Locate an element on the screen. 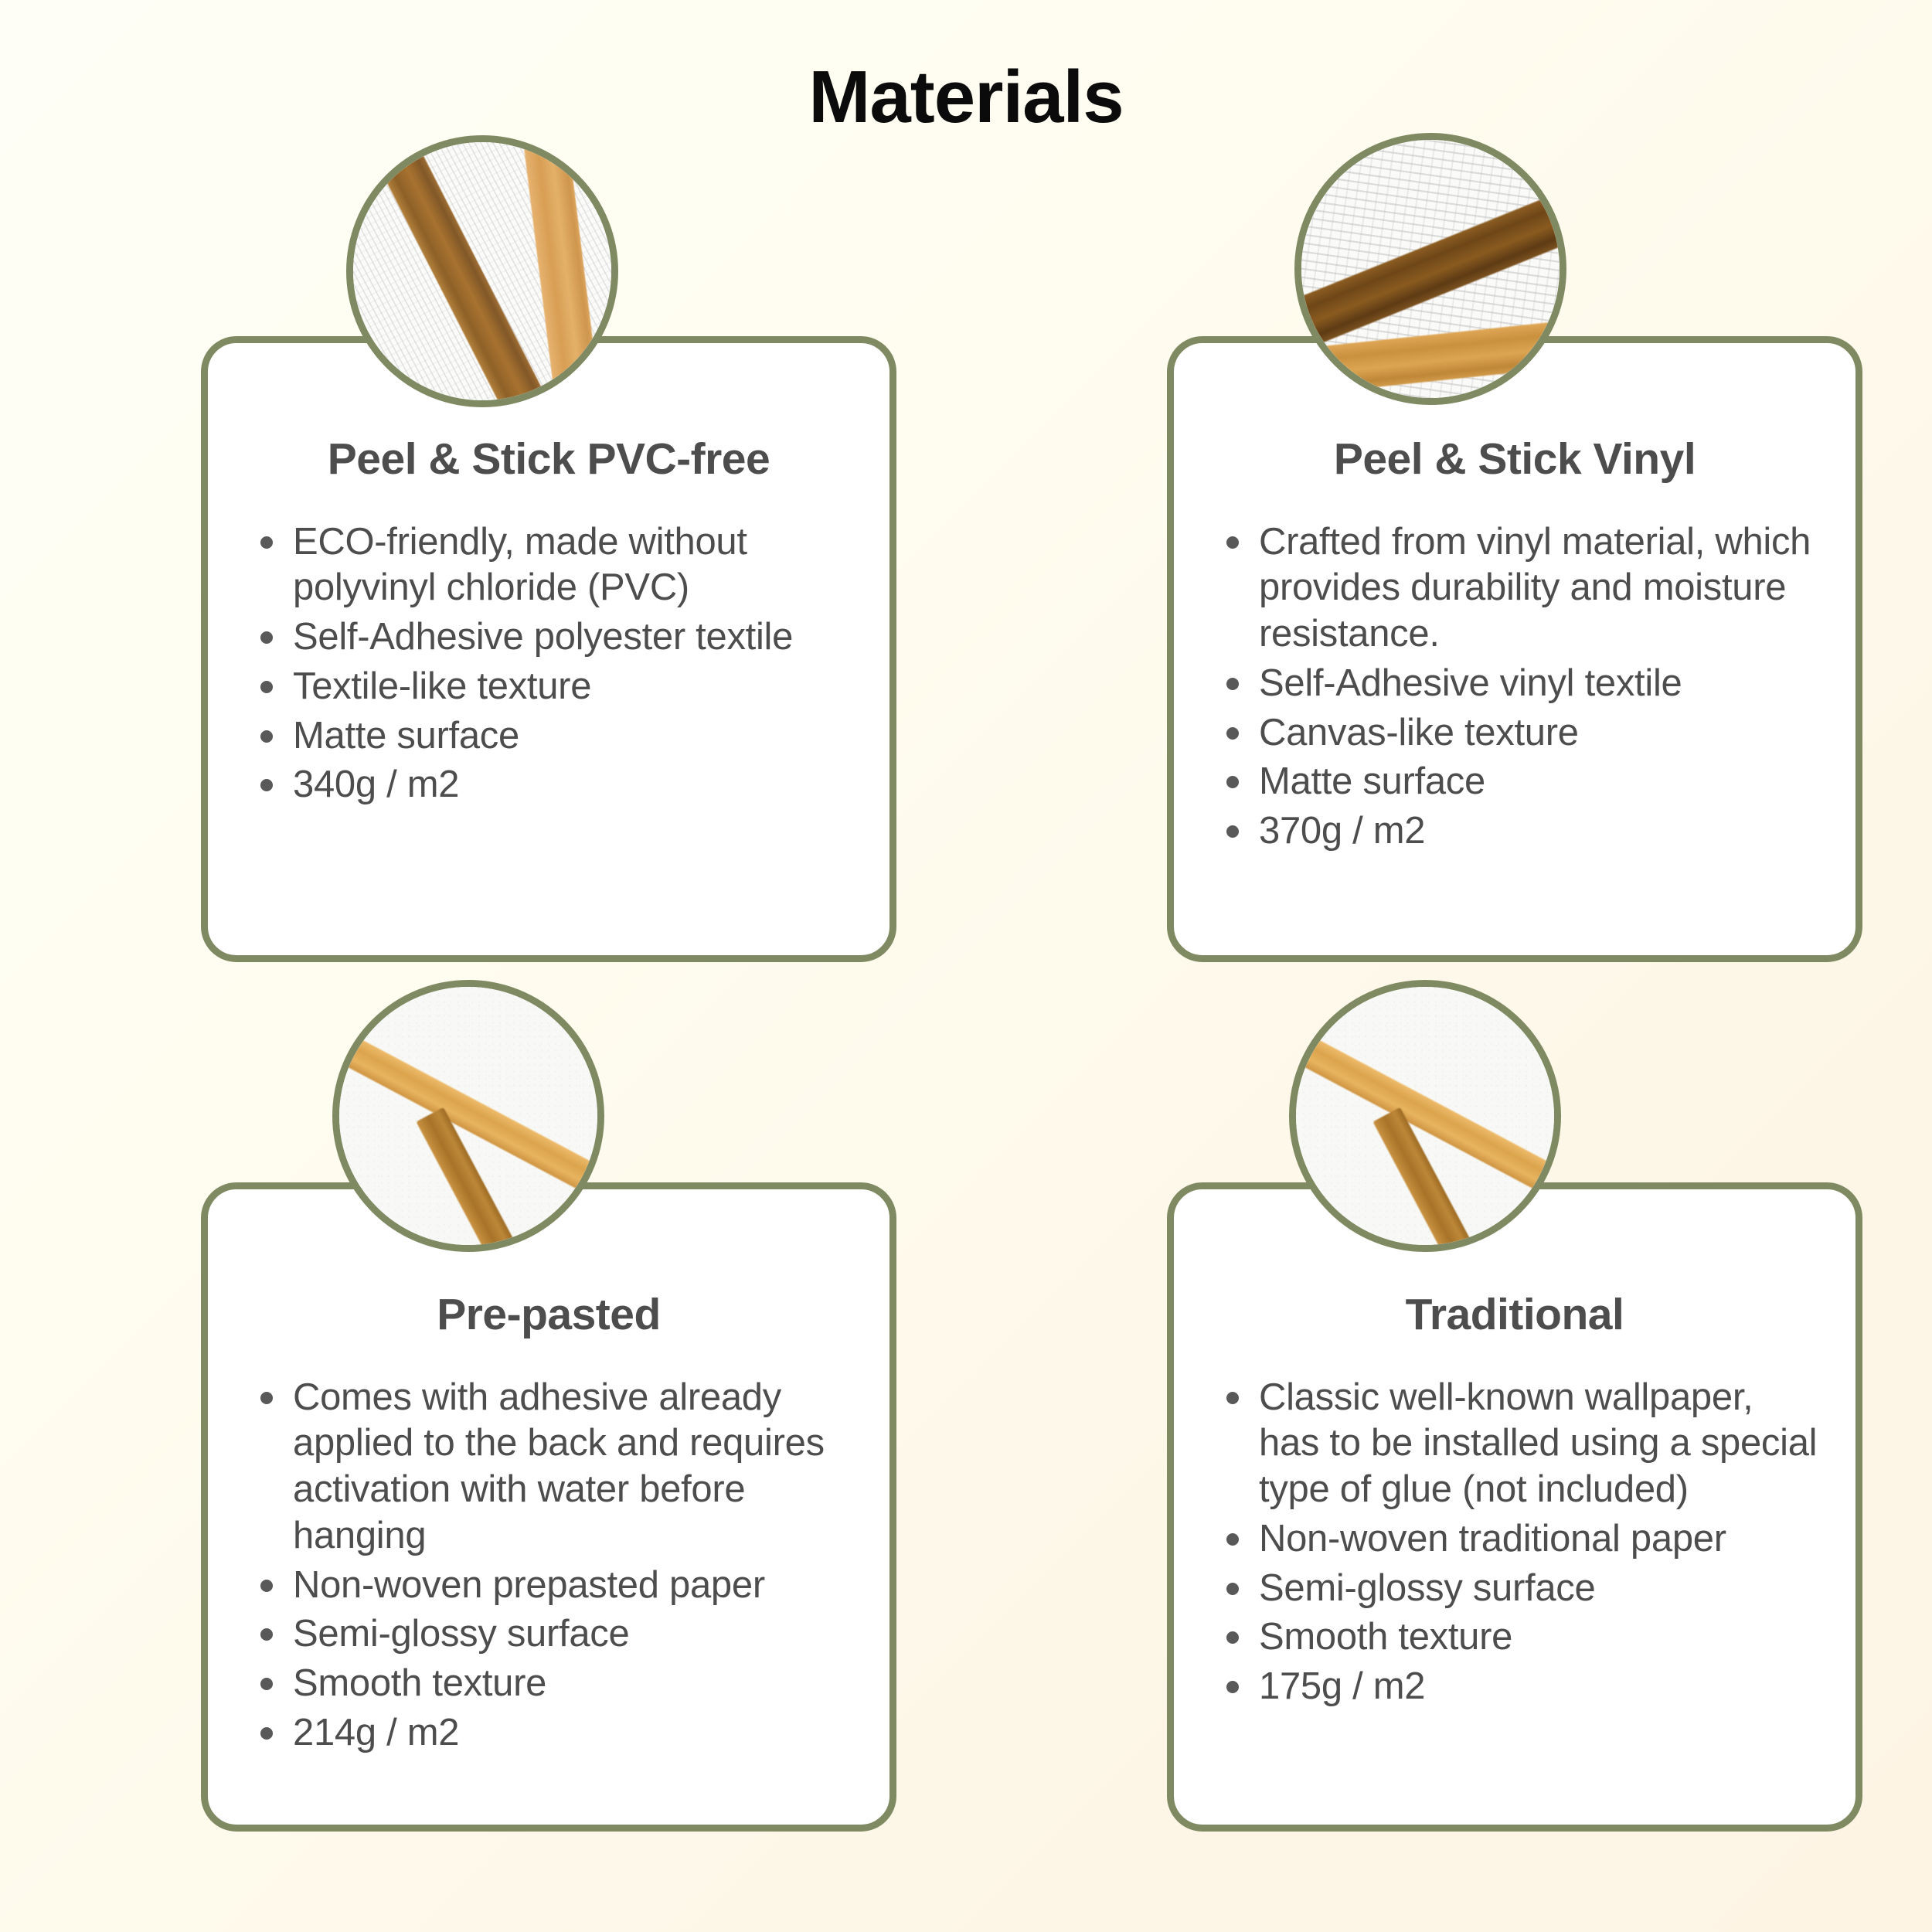 This screenshot has width=1932, height=1932. list-item: Self-Adhesive polyester textile is located at coordinates (553, 638).